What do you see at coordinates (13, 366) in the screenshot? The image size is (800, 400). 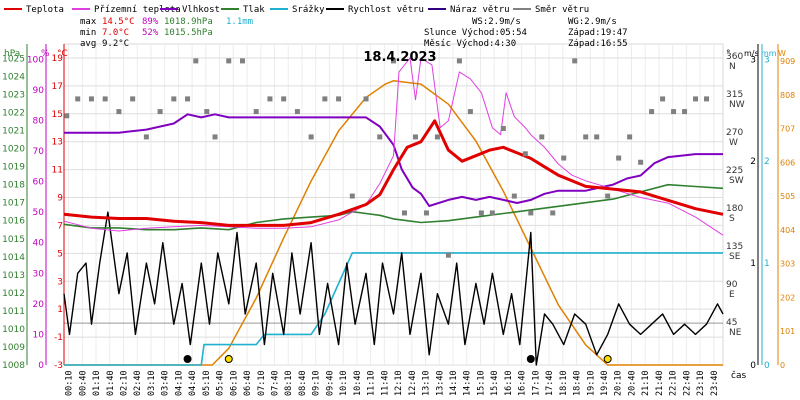 I see `hpa-tick: 1008` at bounding box center [13, 366].